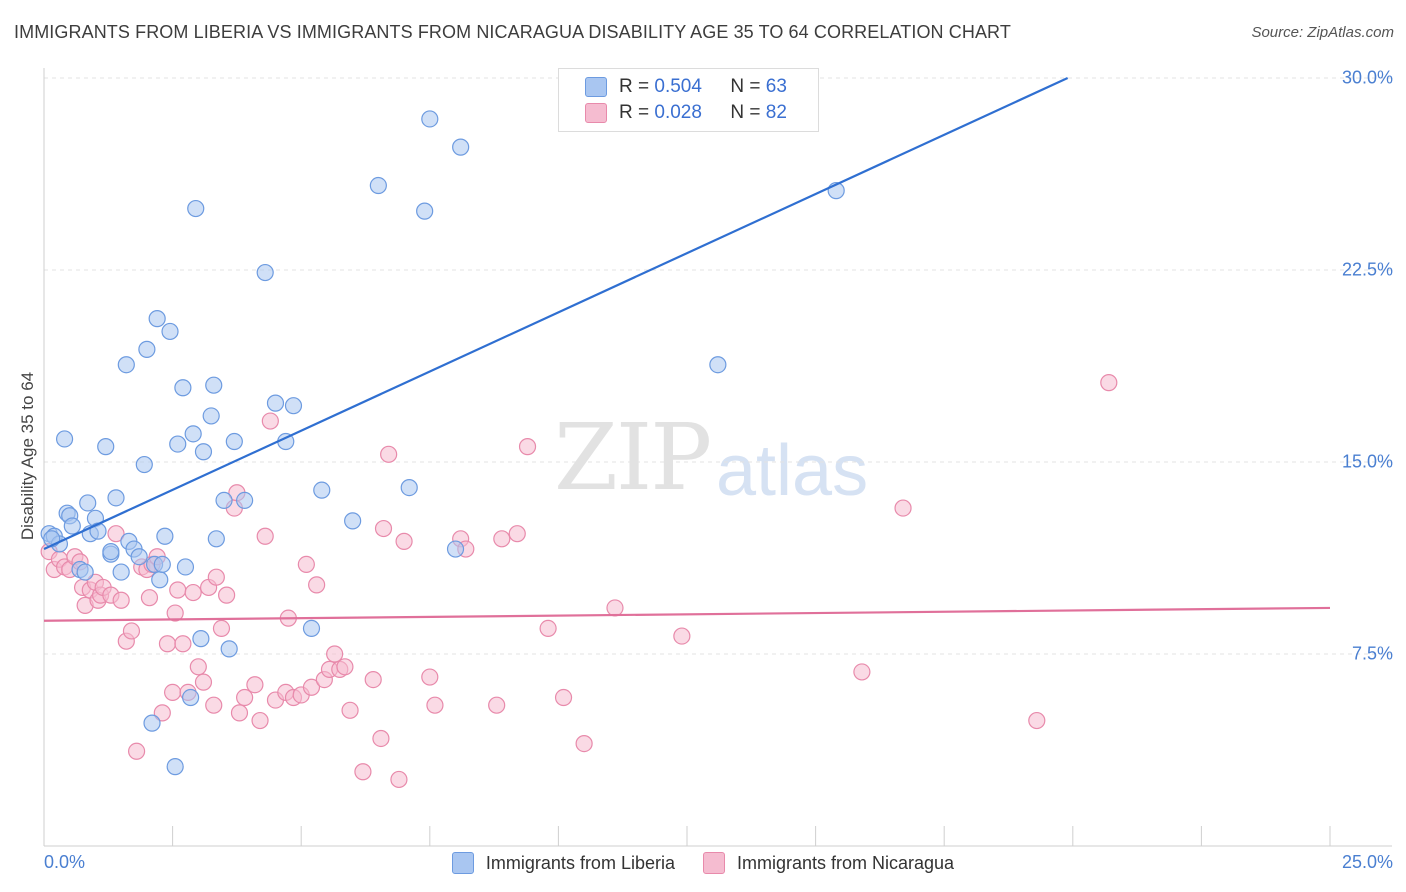  Describe the element at coordinates (686, 87) in the screenshot. I see `legend-row-liberia: R = 0.504 N = 63` at that location.